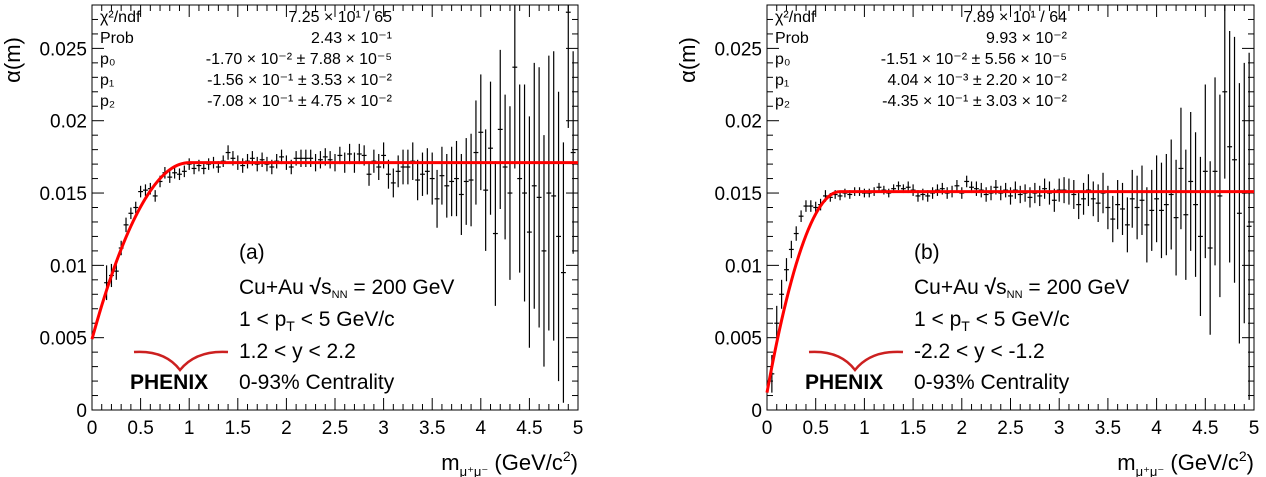  I want to click on stat-value: 2.43 × 10⁻¹, so click(351, 38).